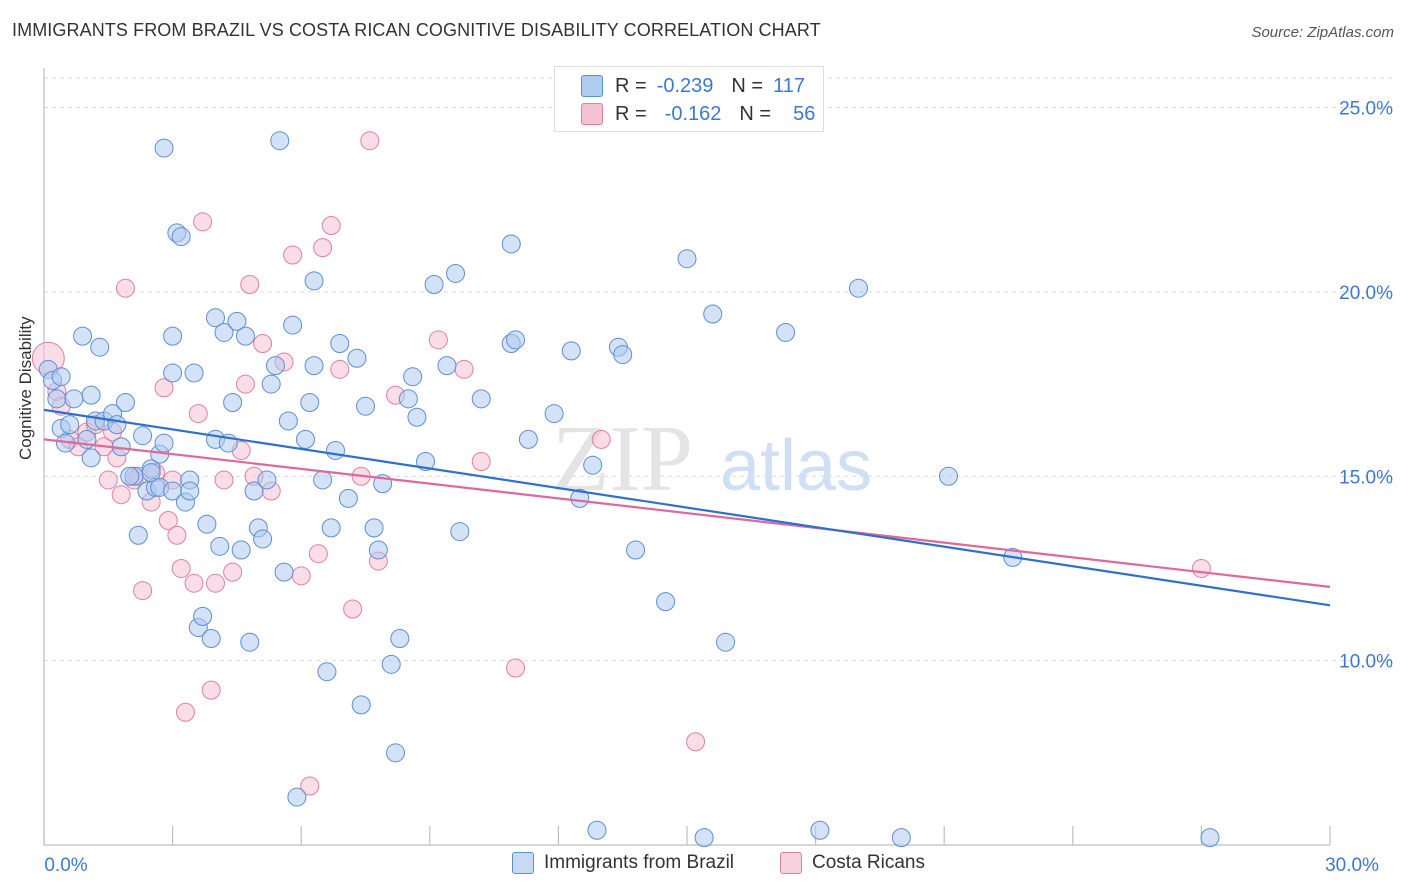 This screenshot has height=892, width=1406. What do you see at coordinates (523, 863) in the screenshot?
I see `swatch-blue` at bounding box center [523, 863].